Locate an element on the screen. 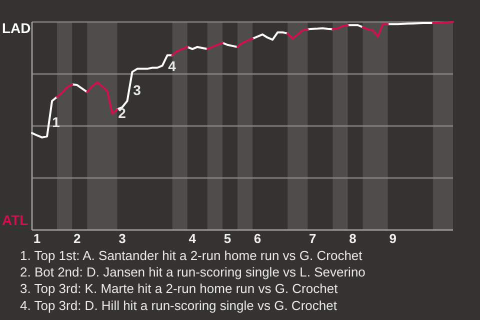 This screenshot has height=320, width=480. x-tick-label: 5 is located at coordinates (228, 238).